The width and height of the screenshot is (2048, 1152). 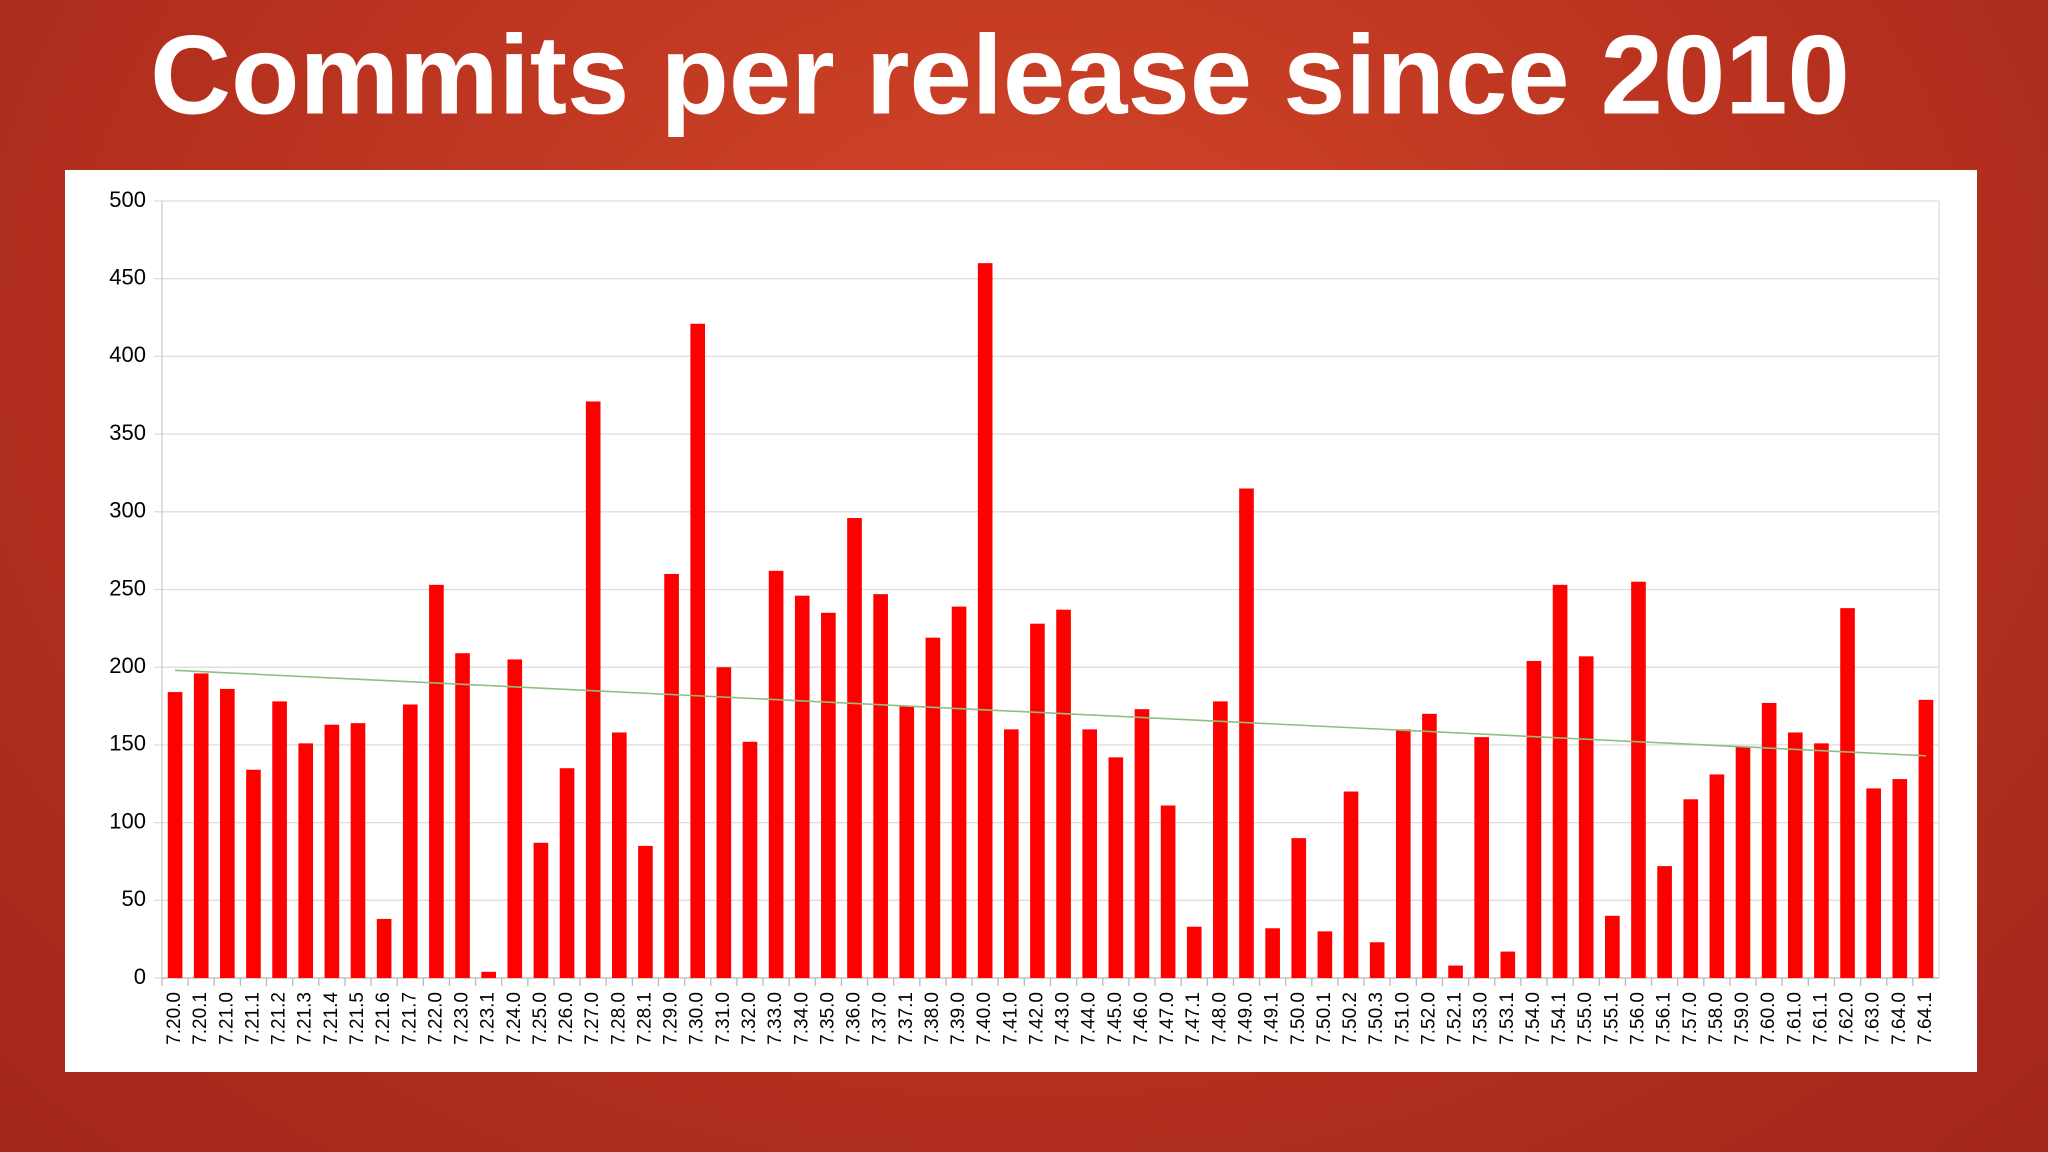 I want to click on x-tick-label: 7.64.0, so click(x=1899, y=1018).